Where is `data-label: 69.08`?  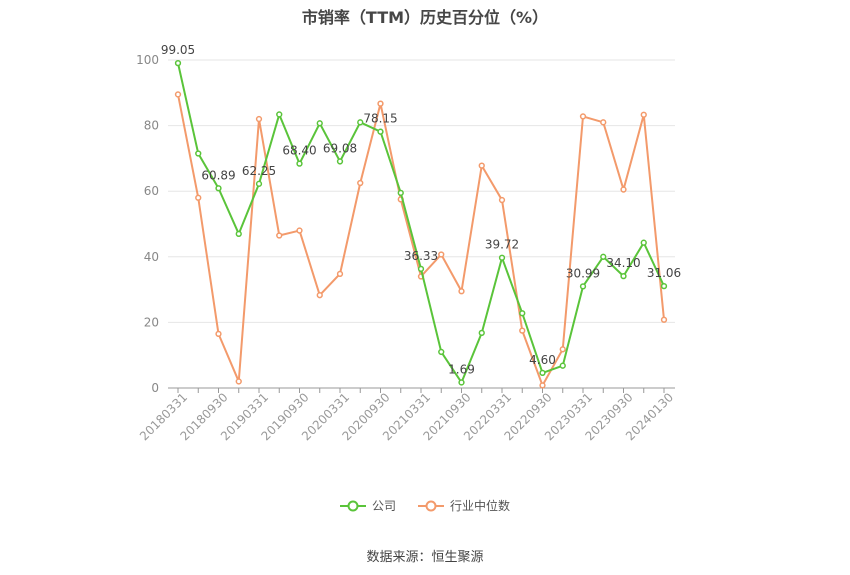
data-label: 69.08 is located at coordinates (340, 148).